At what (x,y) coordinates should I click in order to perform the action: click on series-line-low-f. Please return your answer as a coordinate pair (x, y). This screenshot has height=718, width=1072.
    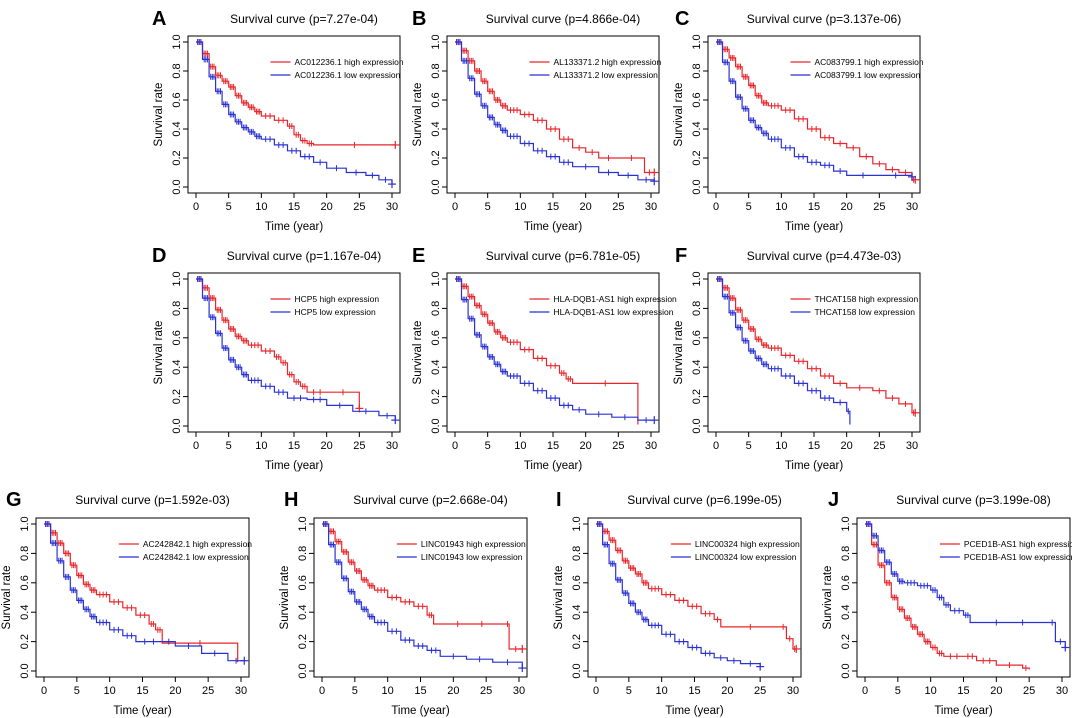
    Looking at the image, I should click on (783, 351).